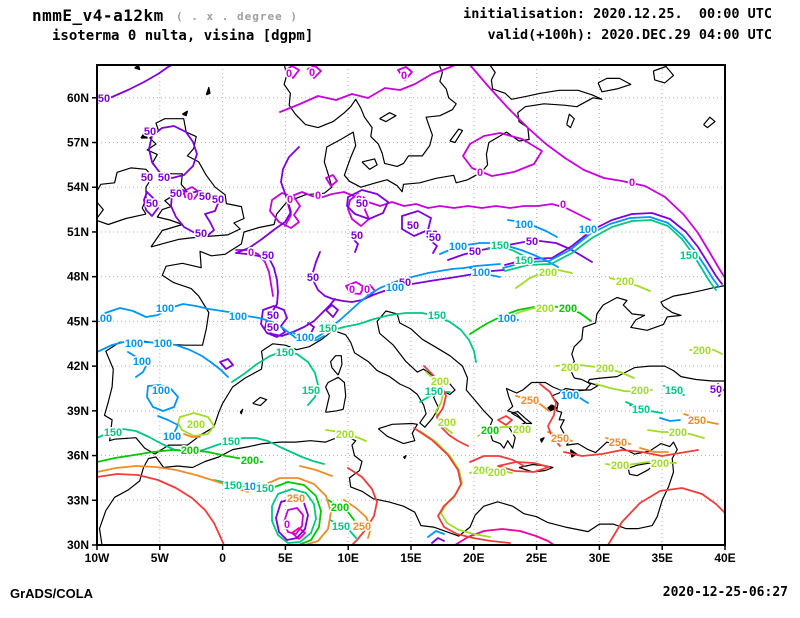 The height and width of the screenshot is (618, 800). What do you see at coordinates (78, 232) in the screenshot?
I see `y-tick-label: 51N` at bounding box center [78, 232].